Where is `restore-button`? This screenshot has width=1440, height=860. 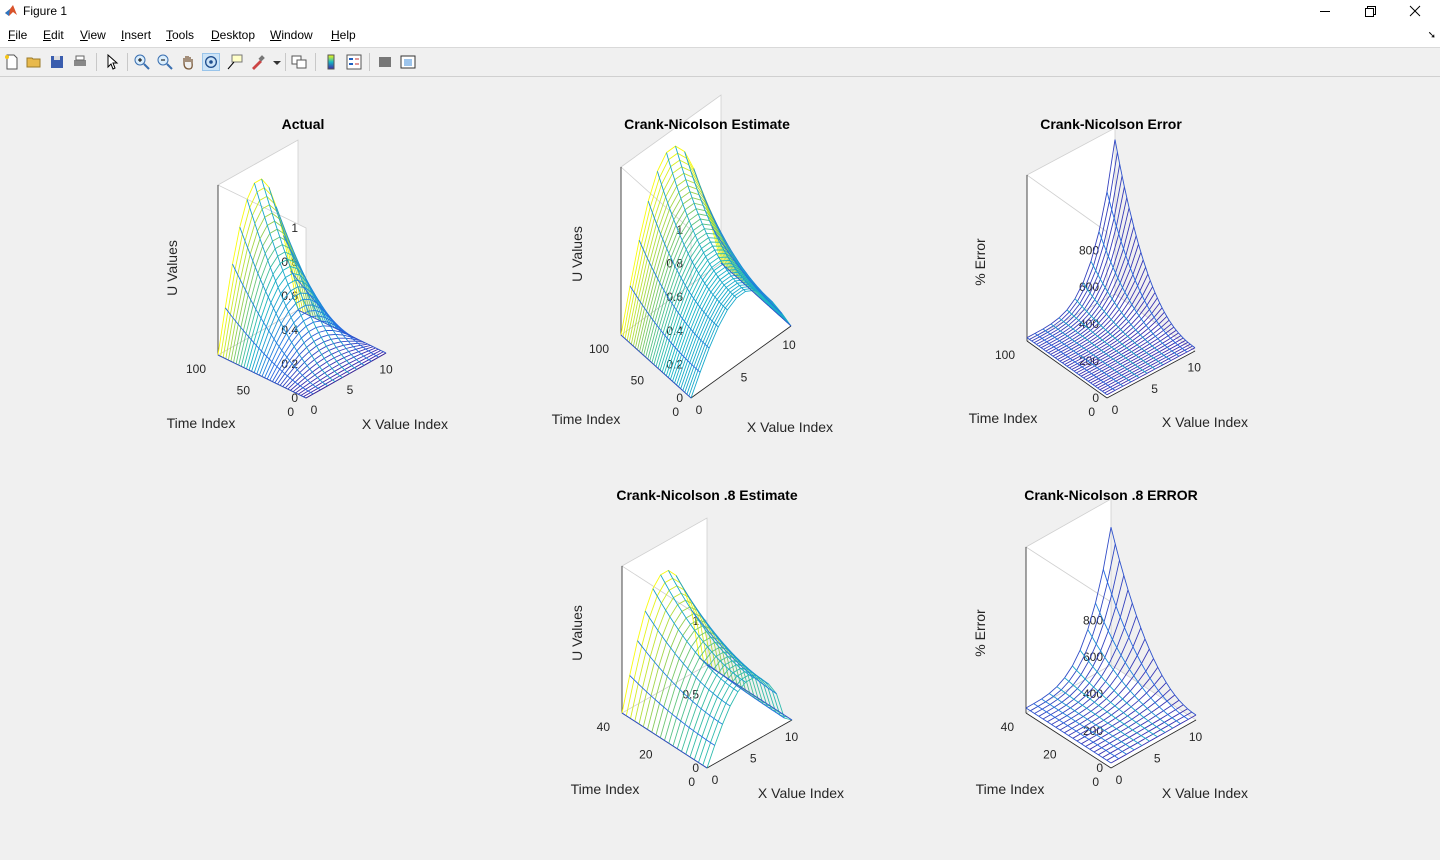 restore-button is located at coordinates (1370, 12).